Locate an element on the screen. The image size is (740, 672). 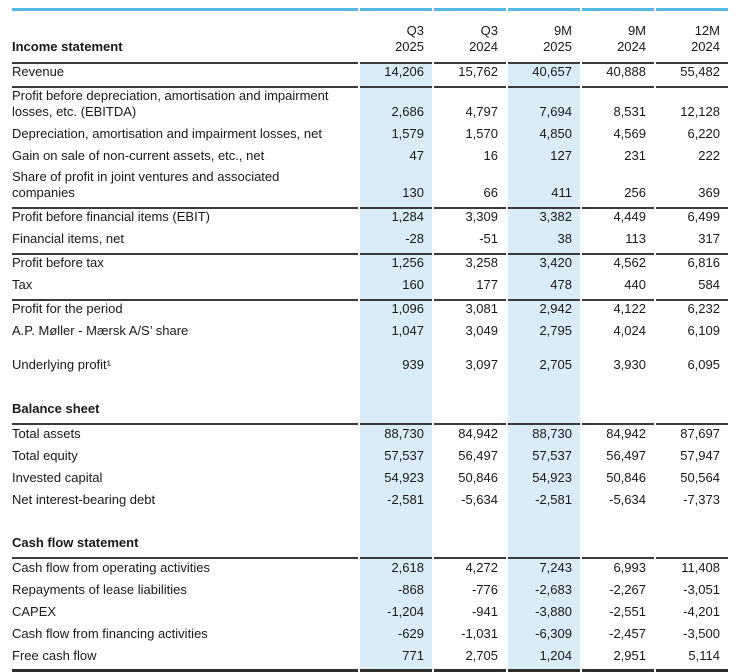
cell-value: 771 is located at coordinates (396, 659).